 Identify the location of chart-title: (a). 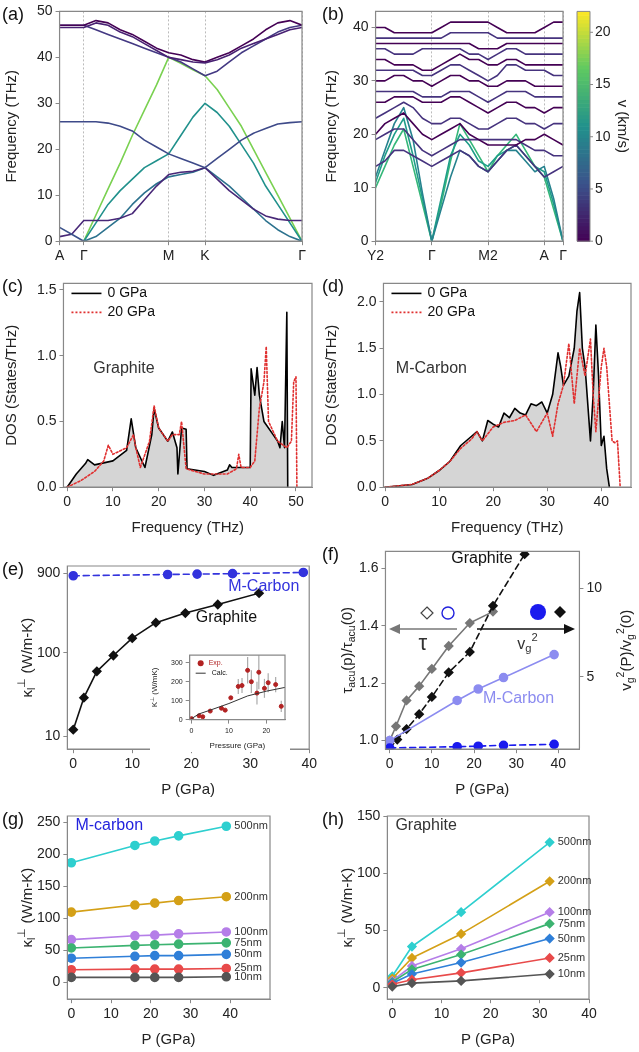
(13, 14).